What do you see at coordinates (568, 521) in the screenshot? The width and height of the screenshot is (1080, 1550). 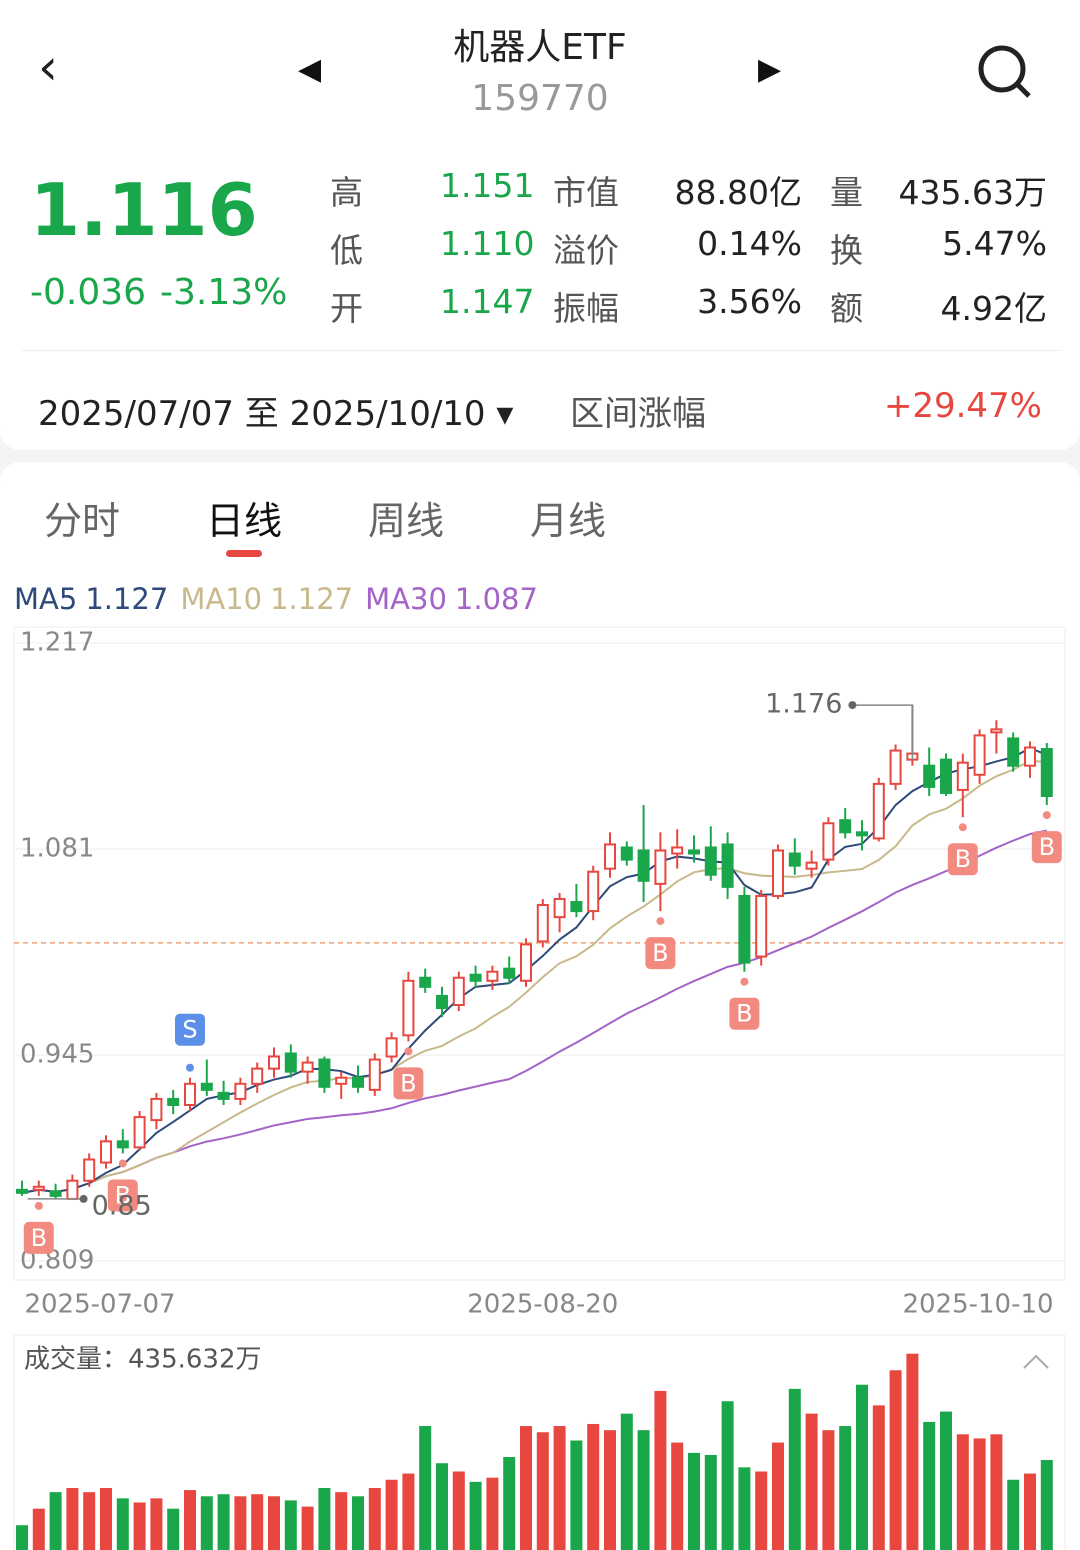 I see `tab: 月线` at bounding box center [568, 521].